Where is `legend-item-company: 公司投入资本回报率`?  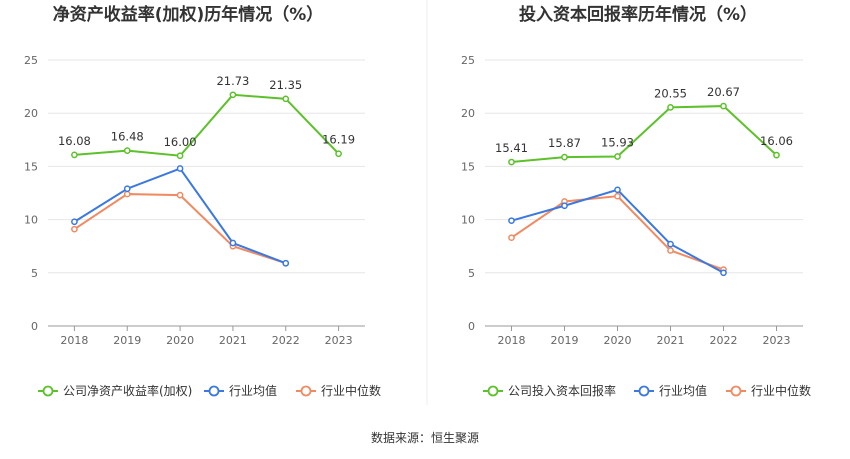
legend-item-company: 公司投入资本回报率 is located at coordinates (549, 390).